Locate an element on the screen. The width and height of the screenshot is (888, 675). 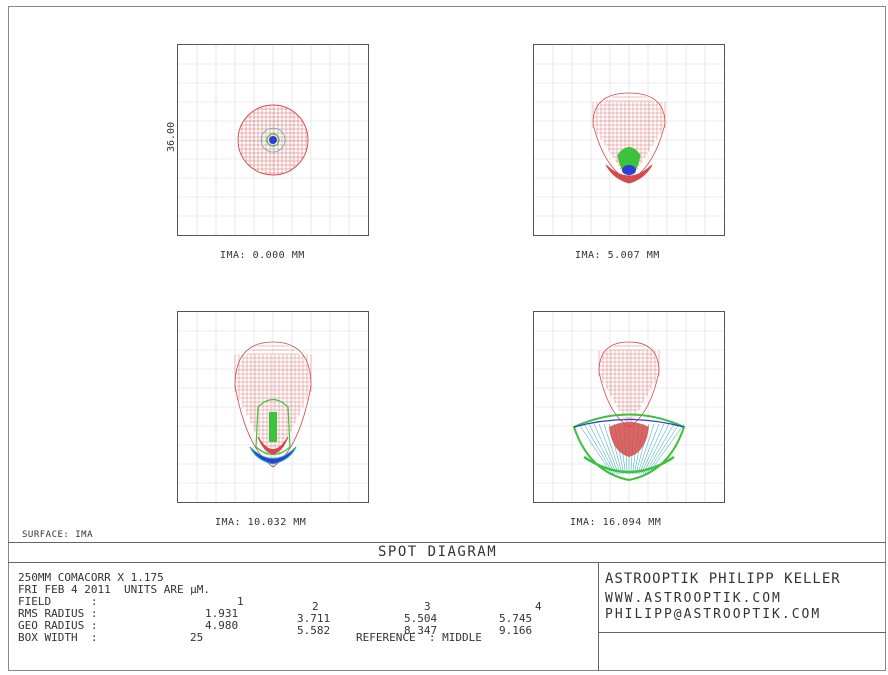
spot-3-red-core is located at coordinates (273, 445).